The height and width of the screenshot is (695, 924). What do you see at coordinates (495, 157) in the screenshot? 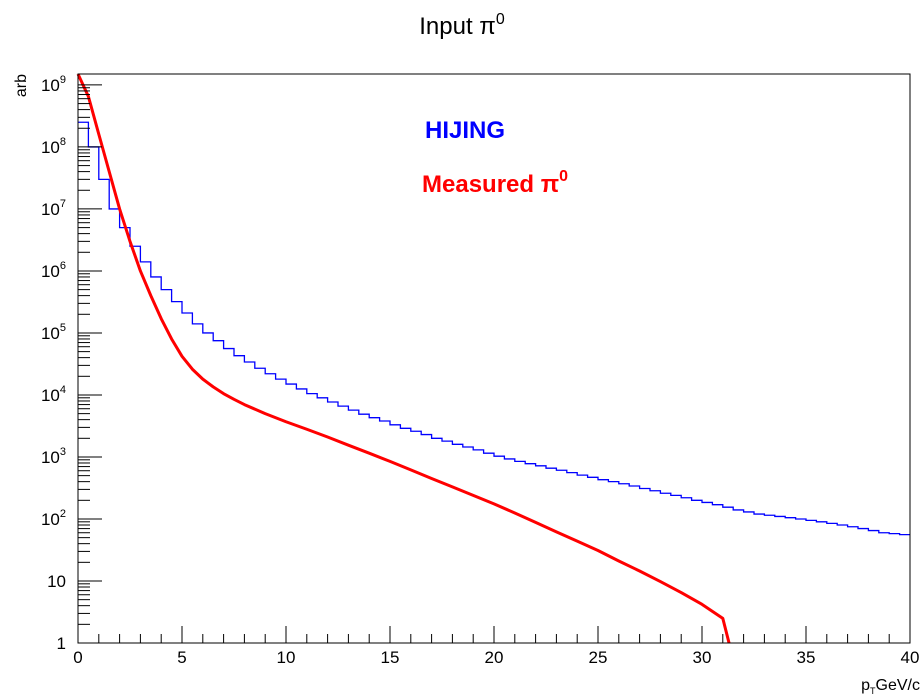
I see `legend: HIJING Measured π0` at bounding box center [495, 157].